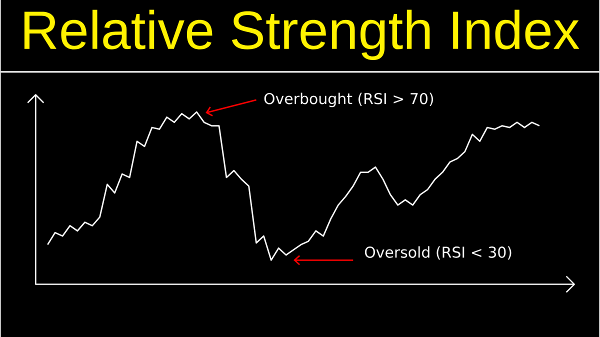  What do you see at coordinates (302, 35) in the screenshot?
I see `chart-title: Relative Strength Index` at bounding box center [302, 35].